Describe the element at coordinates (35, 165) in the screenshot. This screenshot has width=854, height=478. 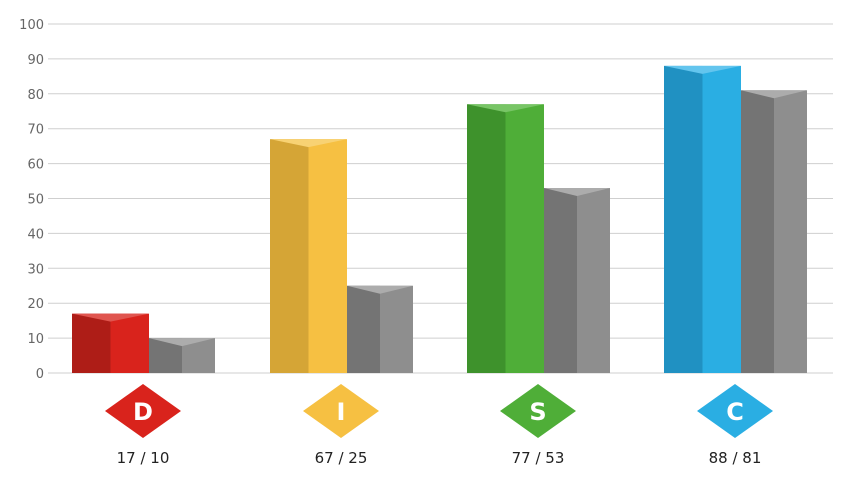
I see `y-tick-label: 60` at that location.